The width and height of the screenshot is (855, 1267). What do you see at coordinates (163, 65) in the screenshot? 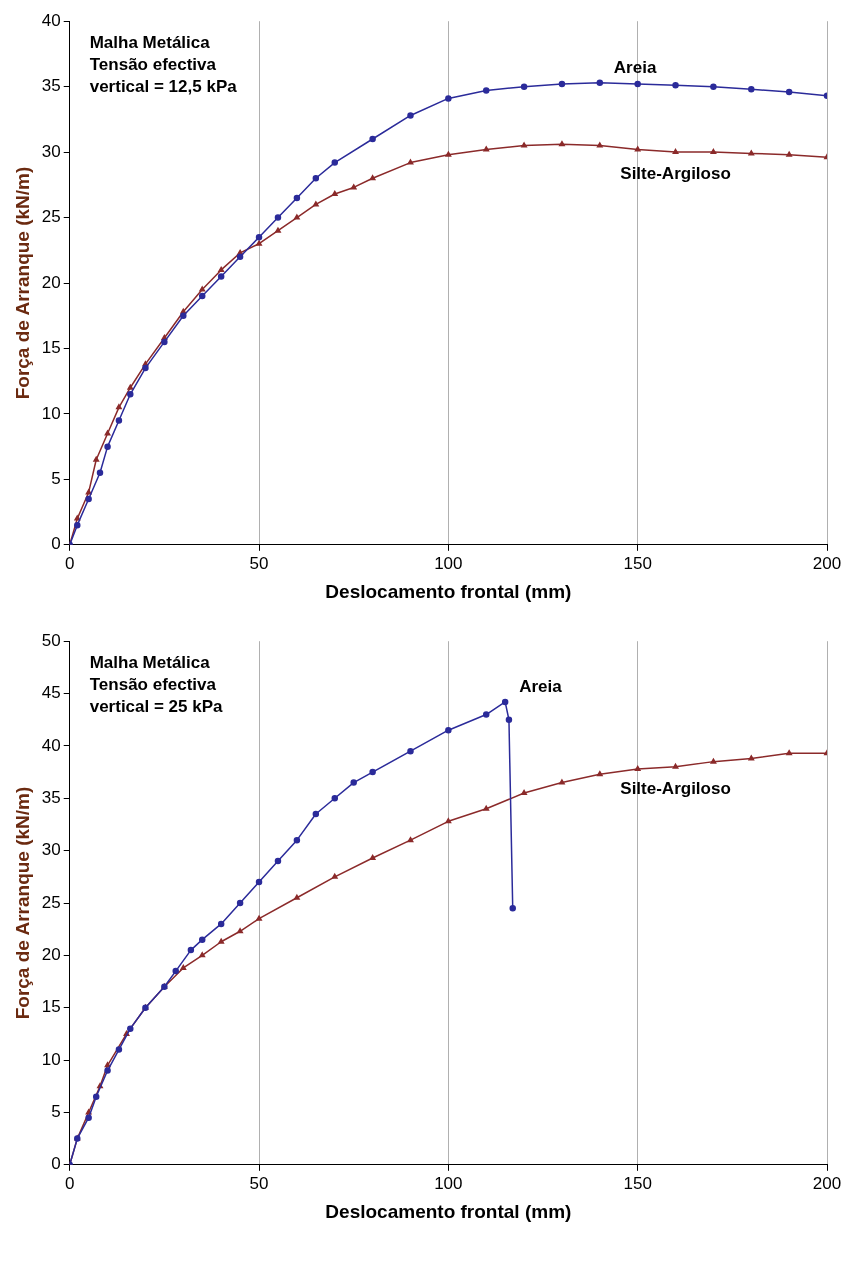
I see `annotation: Malha Metálica Tensão efectiva vertical = 12,5 kPa` at bounding box center [163, 65].